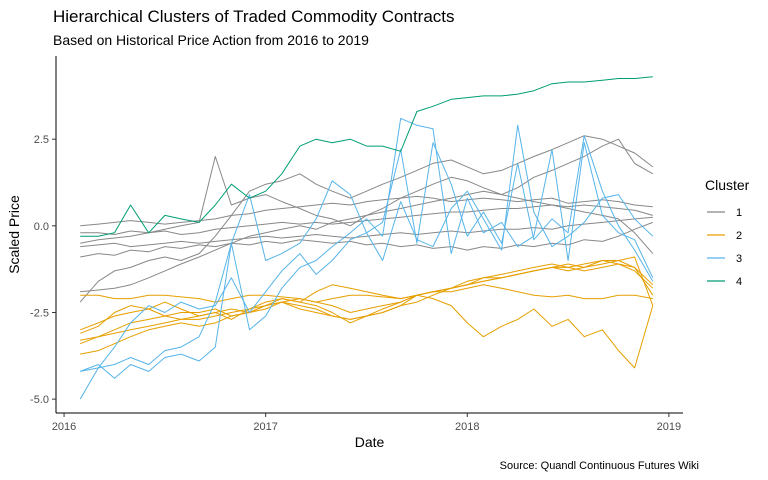 This screenshot has width=768, height=480. I want to click on y-tick-label: -2.5, so click(39, 313).